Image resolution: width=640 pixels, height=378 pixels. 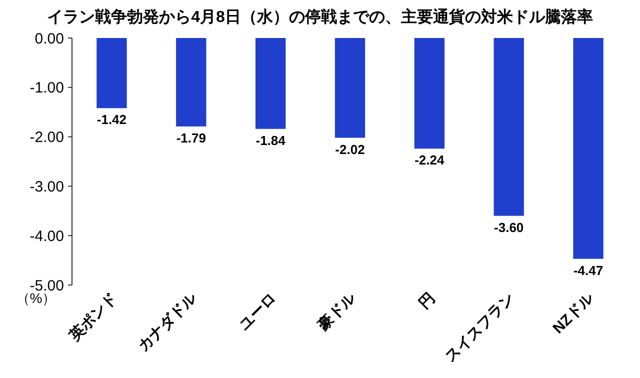 I want to click on y-tick-label: 0.00, so click(x=49, y=39).